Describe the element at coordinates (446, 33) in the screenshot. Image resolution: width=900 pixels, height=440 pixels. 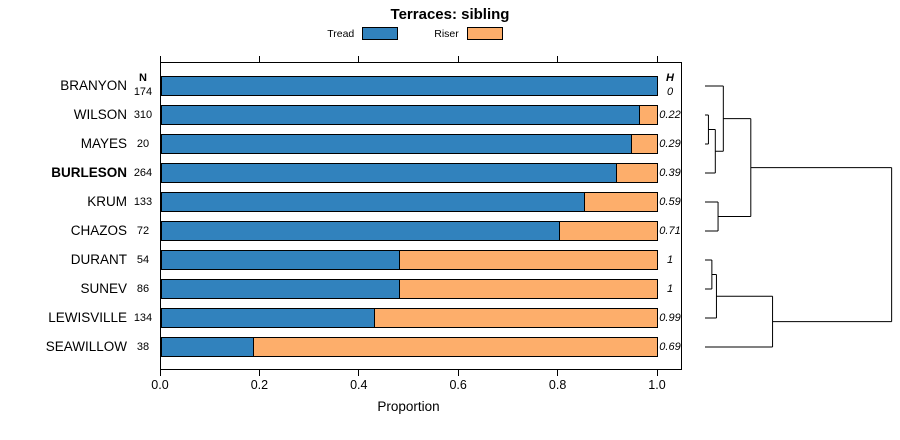
I see `legend-label-riser: Riser` at that location.